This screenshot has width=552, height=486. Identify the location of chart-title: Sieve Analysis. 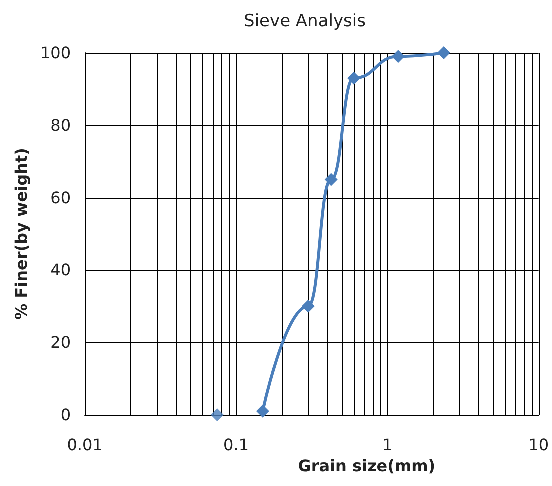
(305, 22).